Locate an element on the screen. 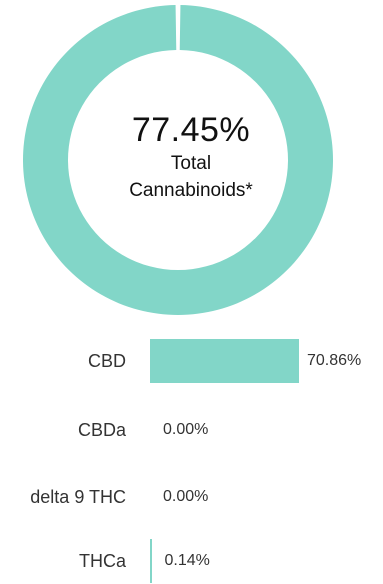  bar-row-cbda: CBDa 0.00% is located at coordinates (191, 430).